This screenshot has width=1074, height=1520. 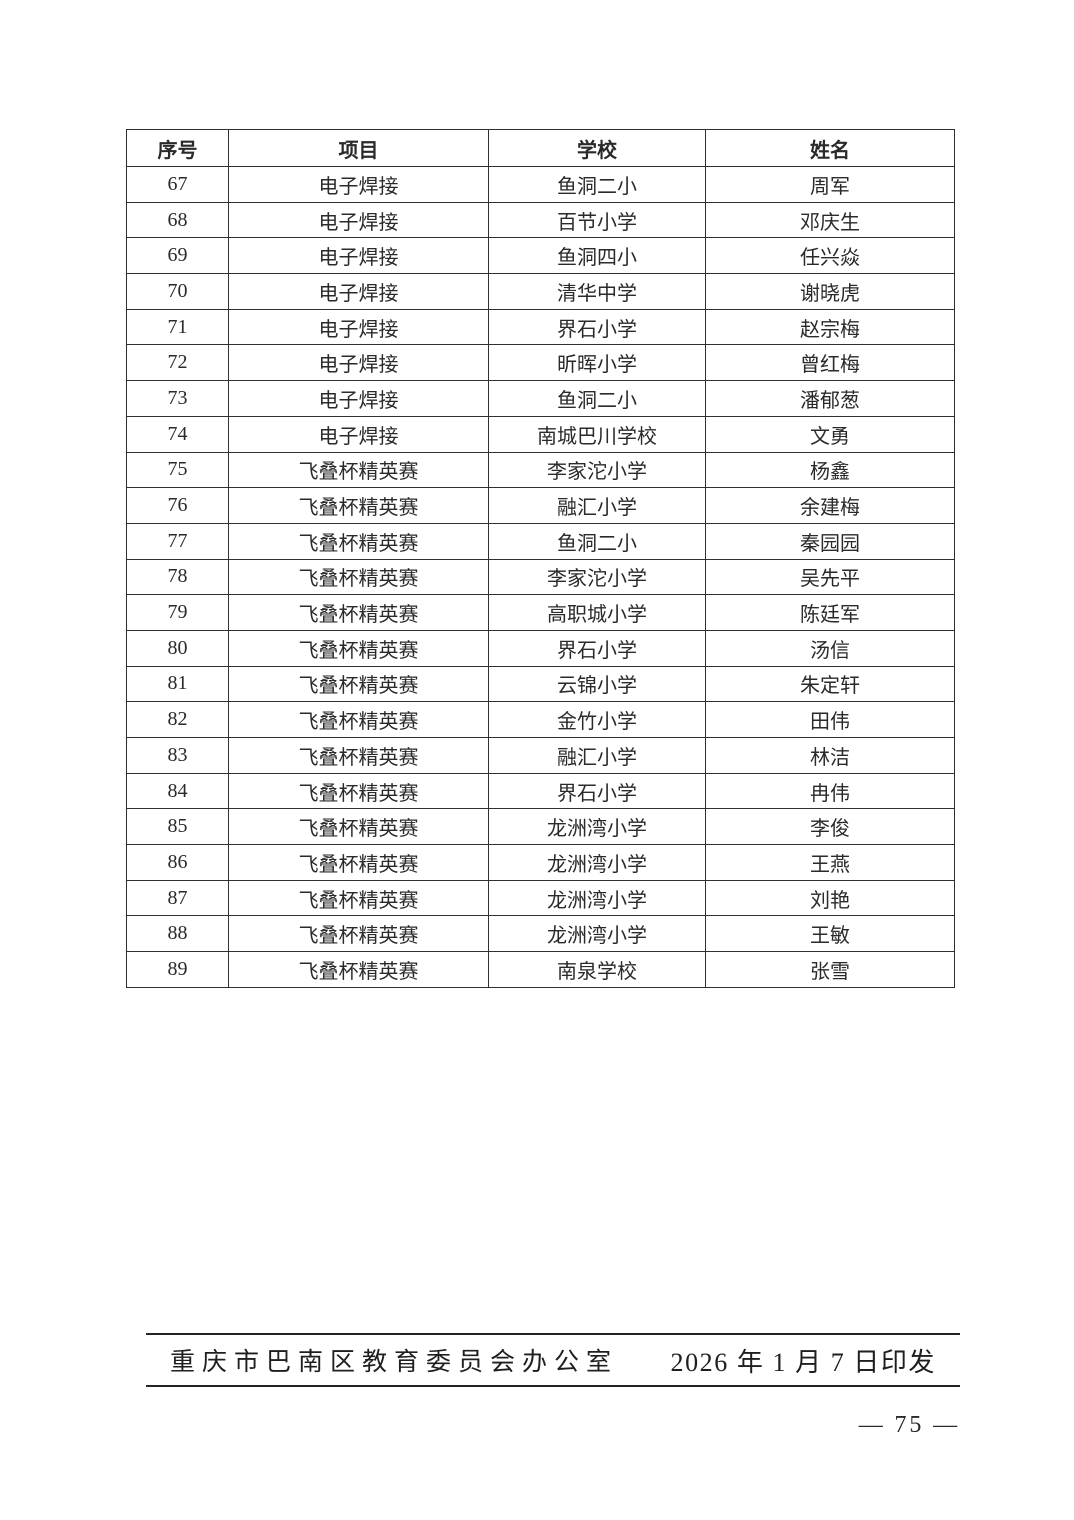 I want to click on cell-name: 王燕, so click(x=830, y=862).